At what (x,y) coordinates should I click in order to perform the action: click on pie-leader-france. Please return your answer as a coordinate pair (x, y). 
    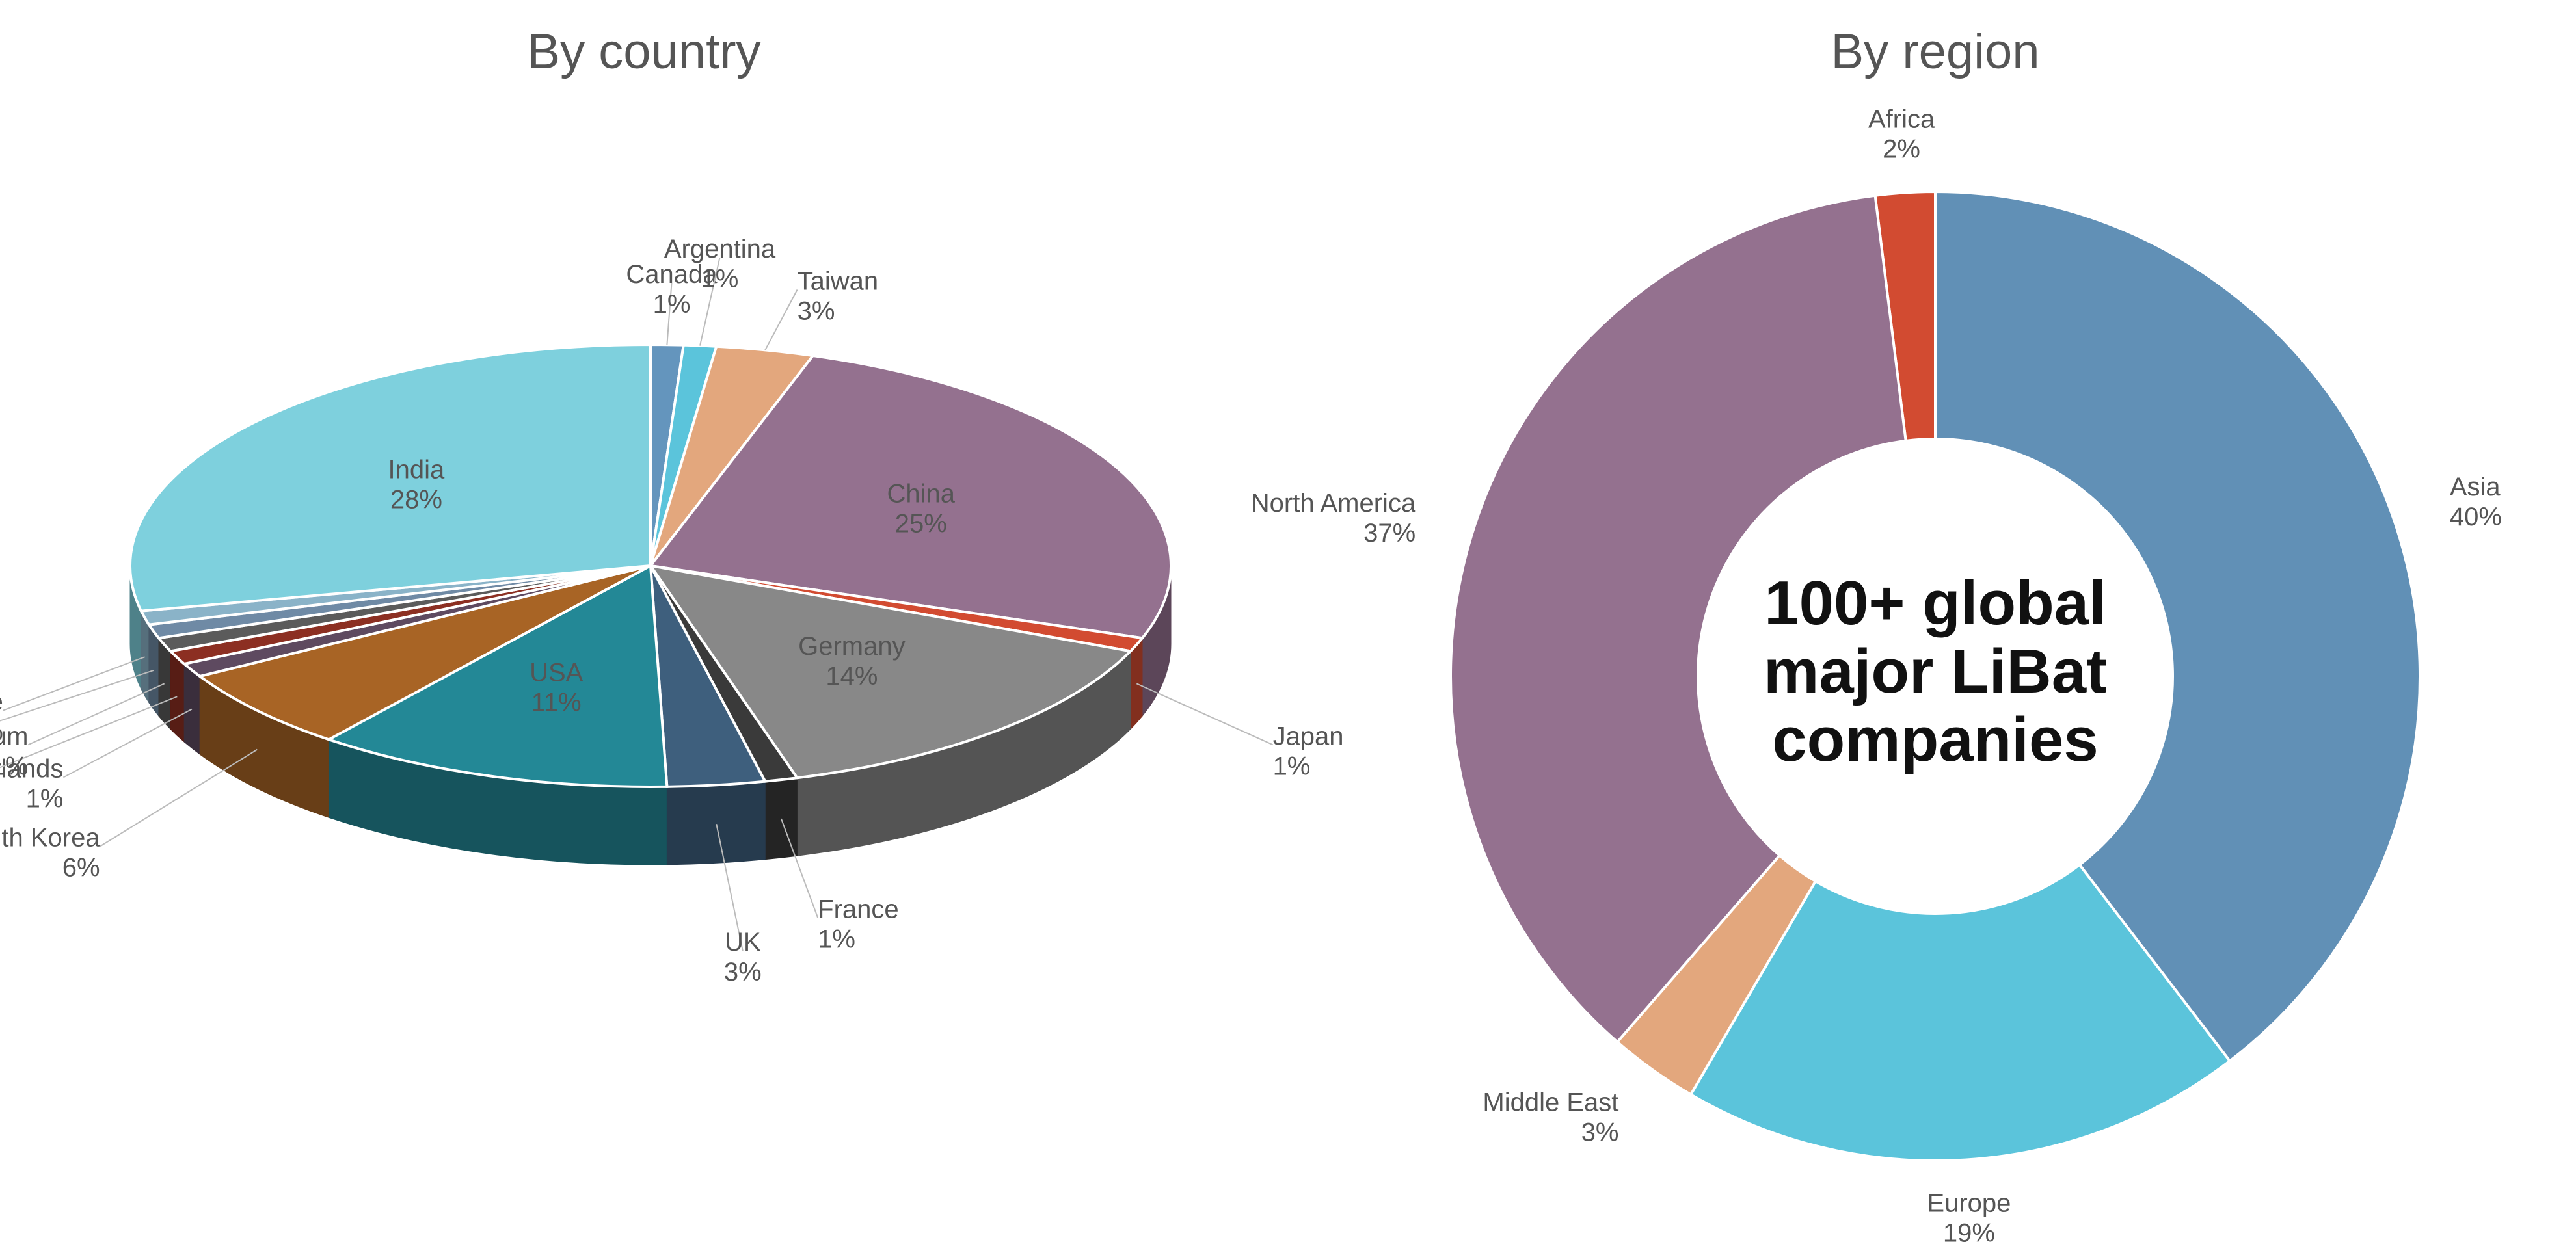
    Looking at the image, I should click on (799, 868).